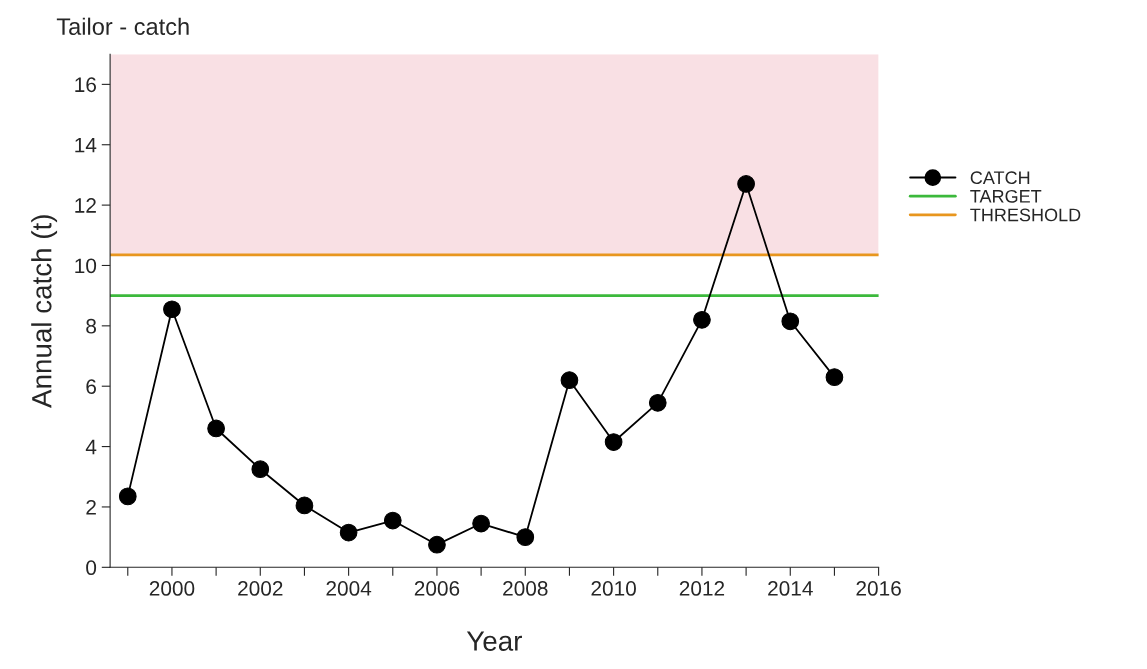 This screenshot has width=1147, height=669. What do you see at coordinates (86, 145) in the screenshot?
I see `y-tick-label: 14` at bounding box center [86, 145].